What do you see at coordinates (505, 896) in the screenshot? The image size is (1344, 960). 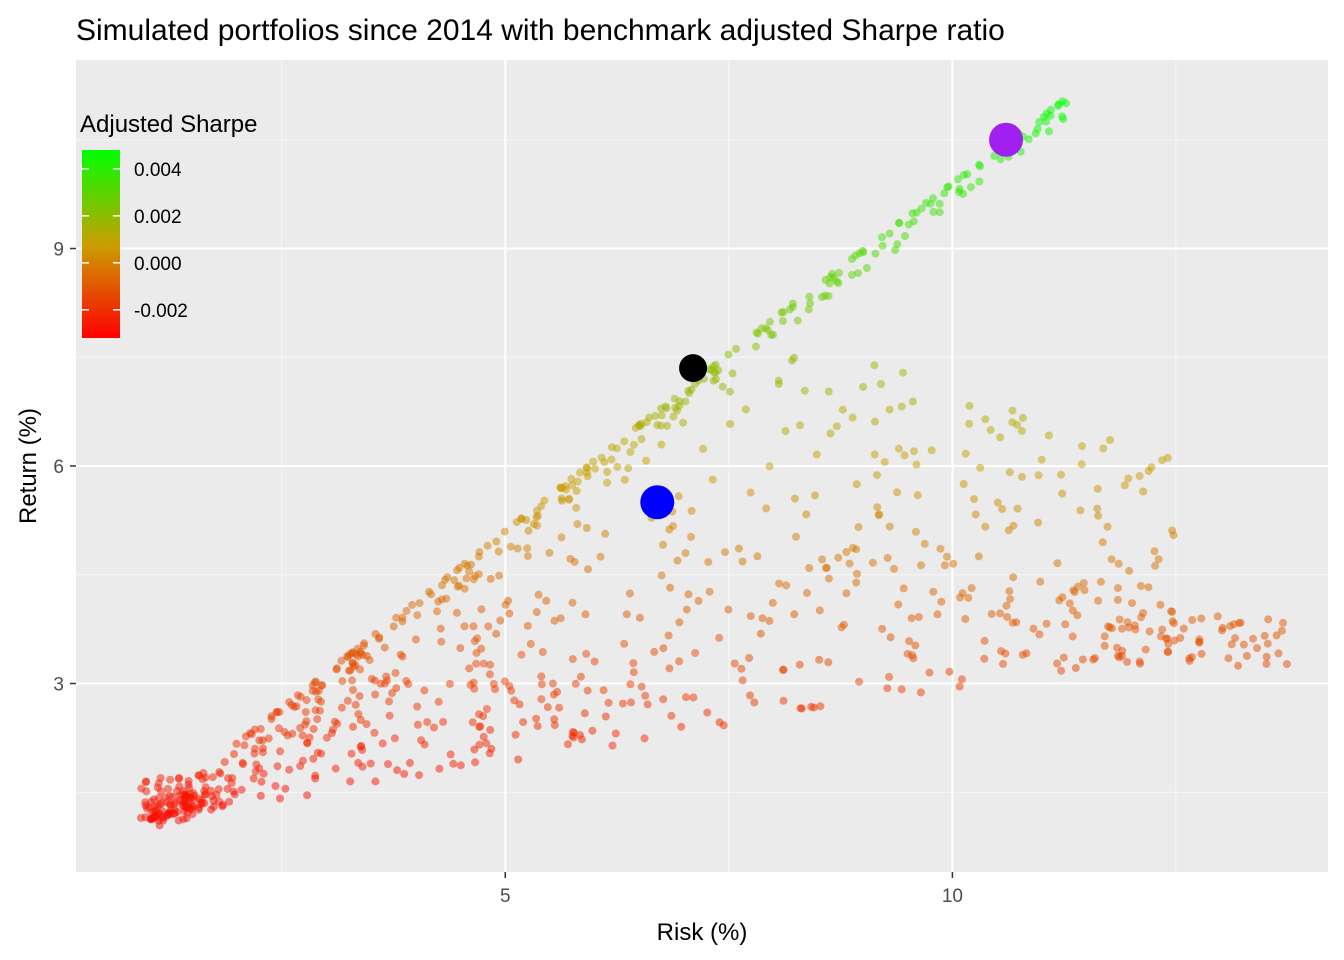 I see `x-tick-label: 5` at bounding box center [505, 896].